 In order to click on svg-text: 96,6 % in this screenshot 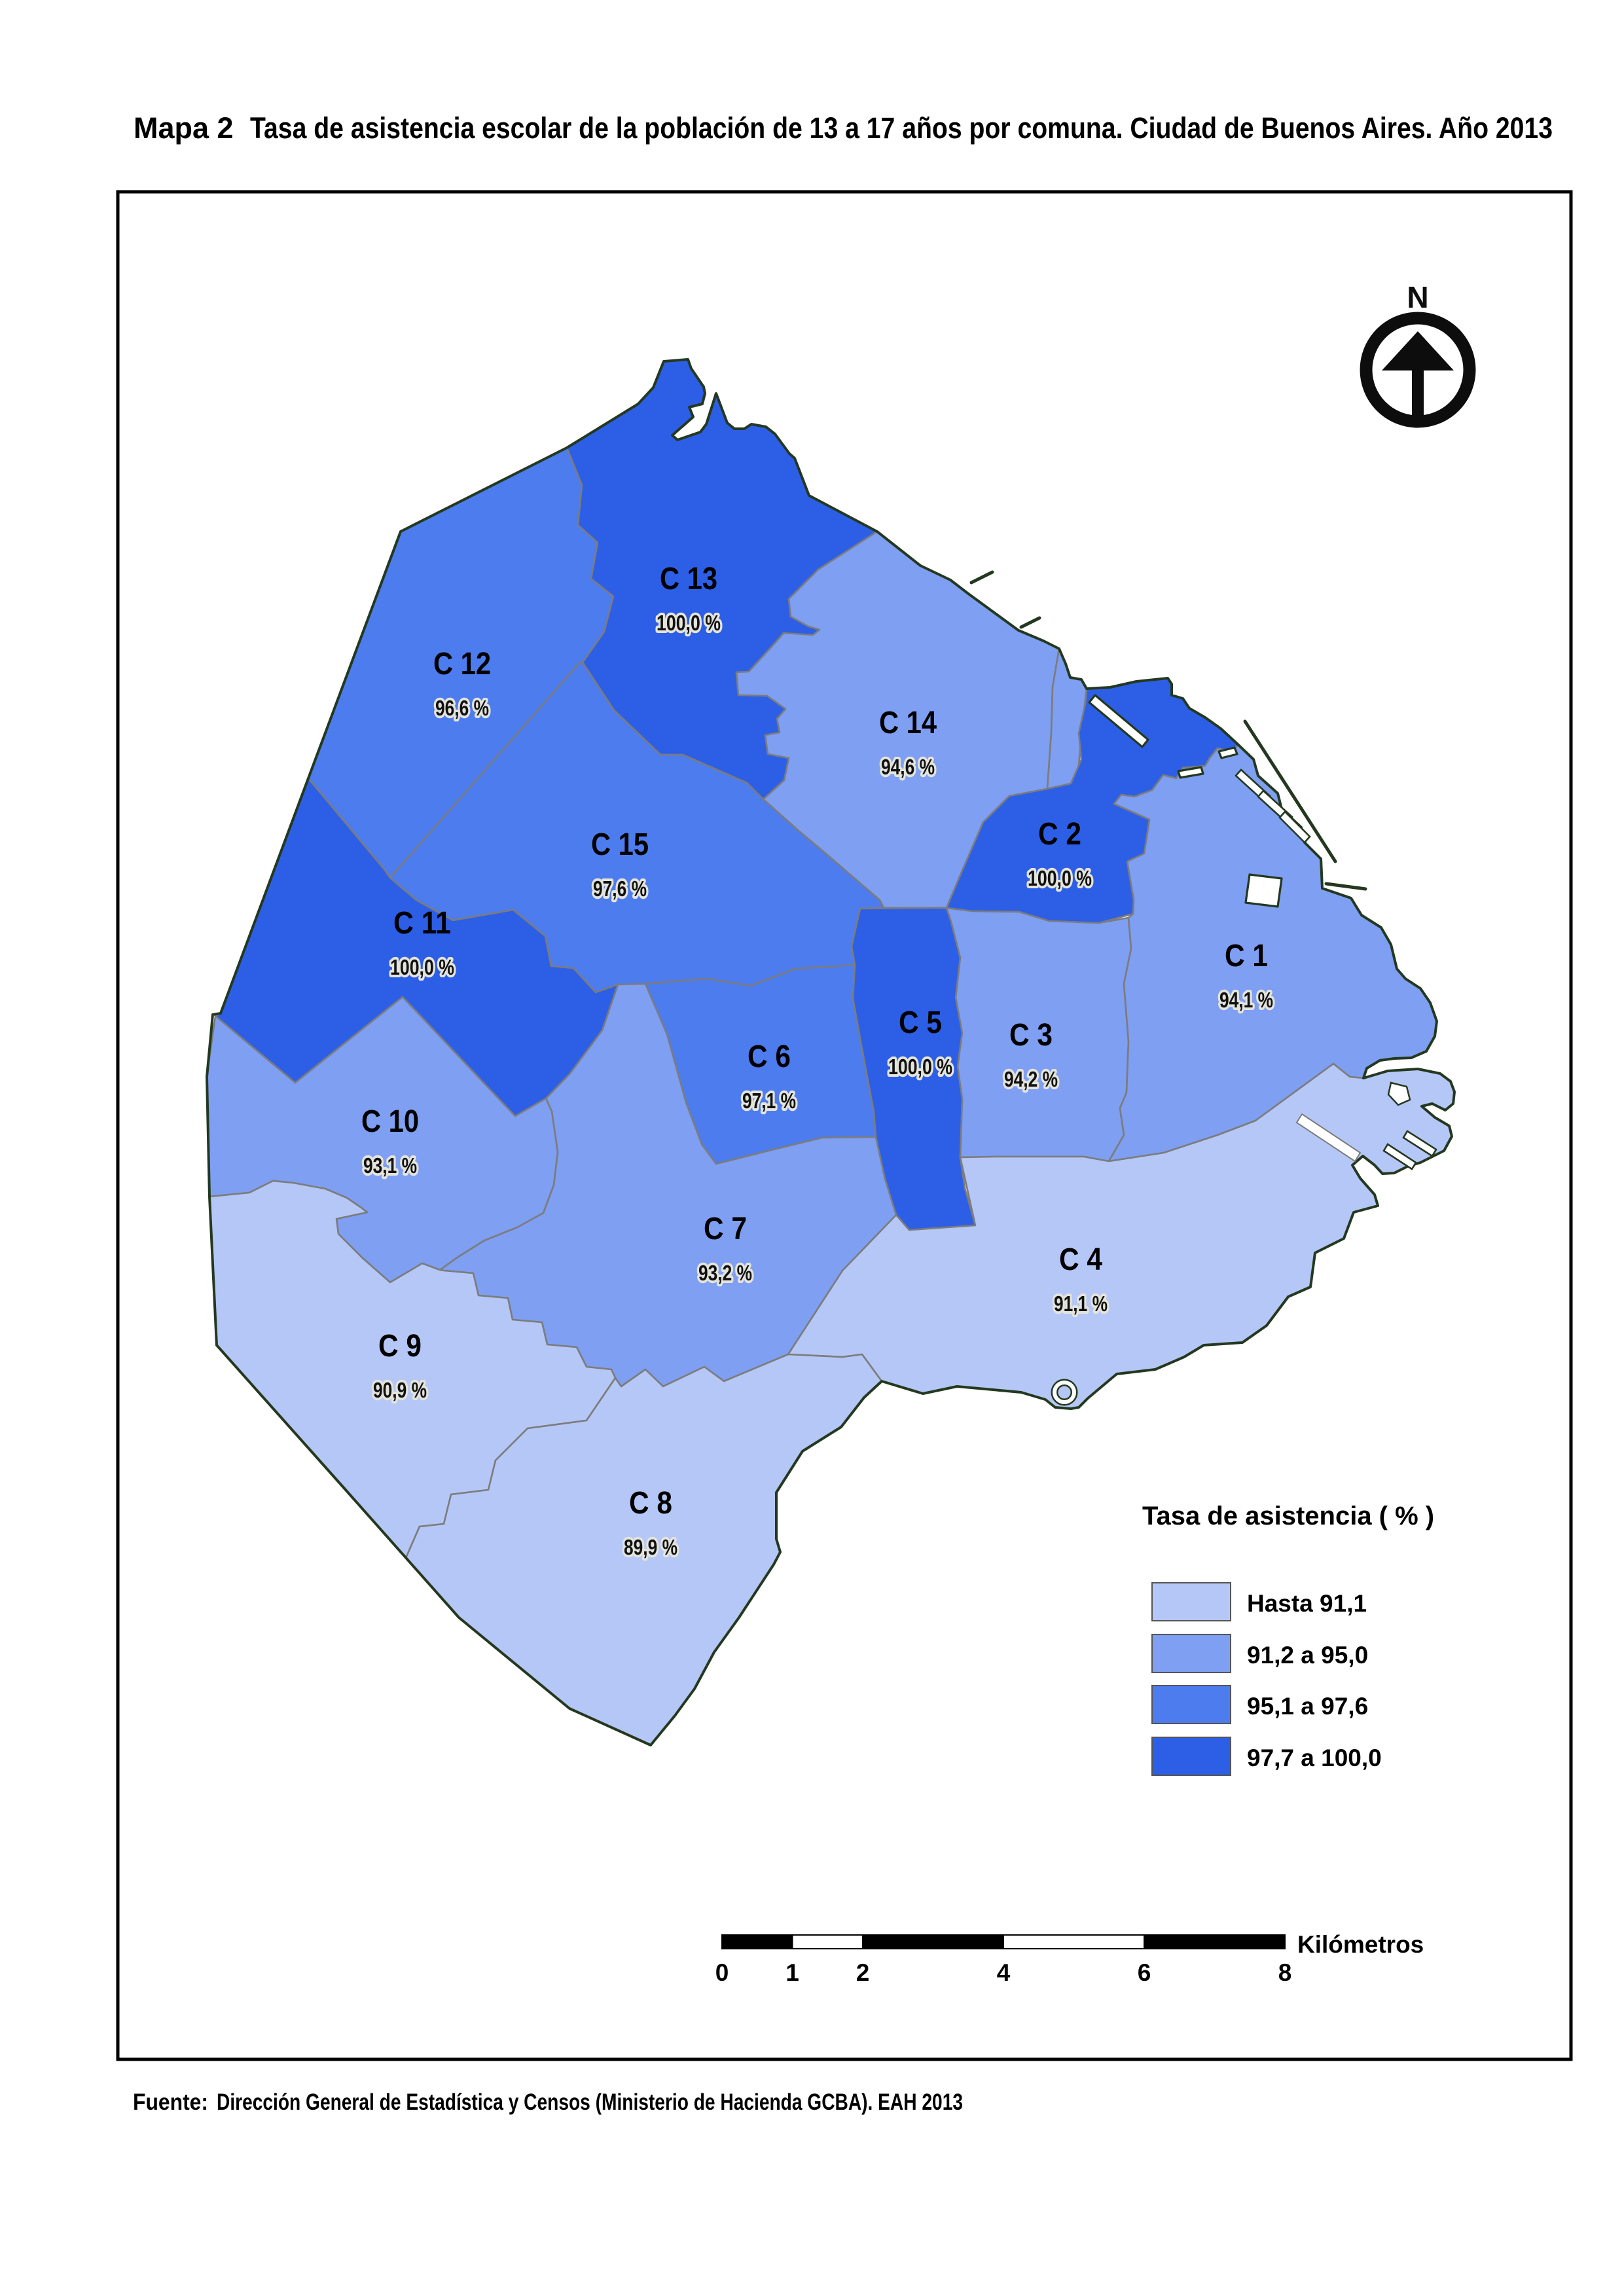, I will do `click(462, 708)`.